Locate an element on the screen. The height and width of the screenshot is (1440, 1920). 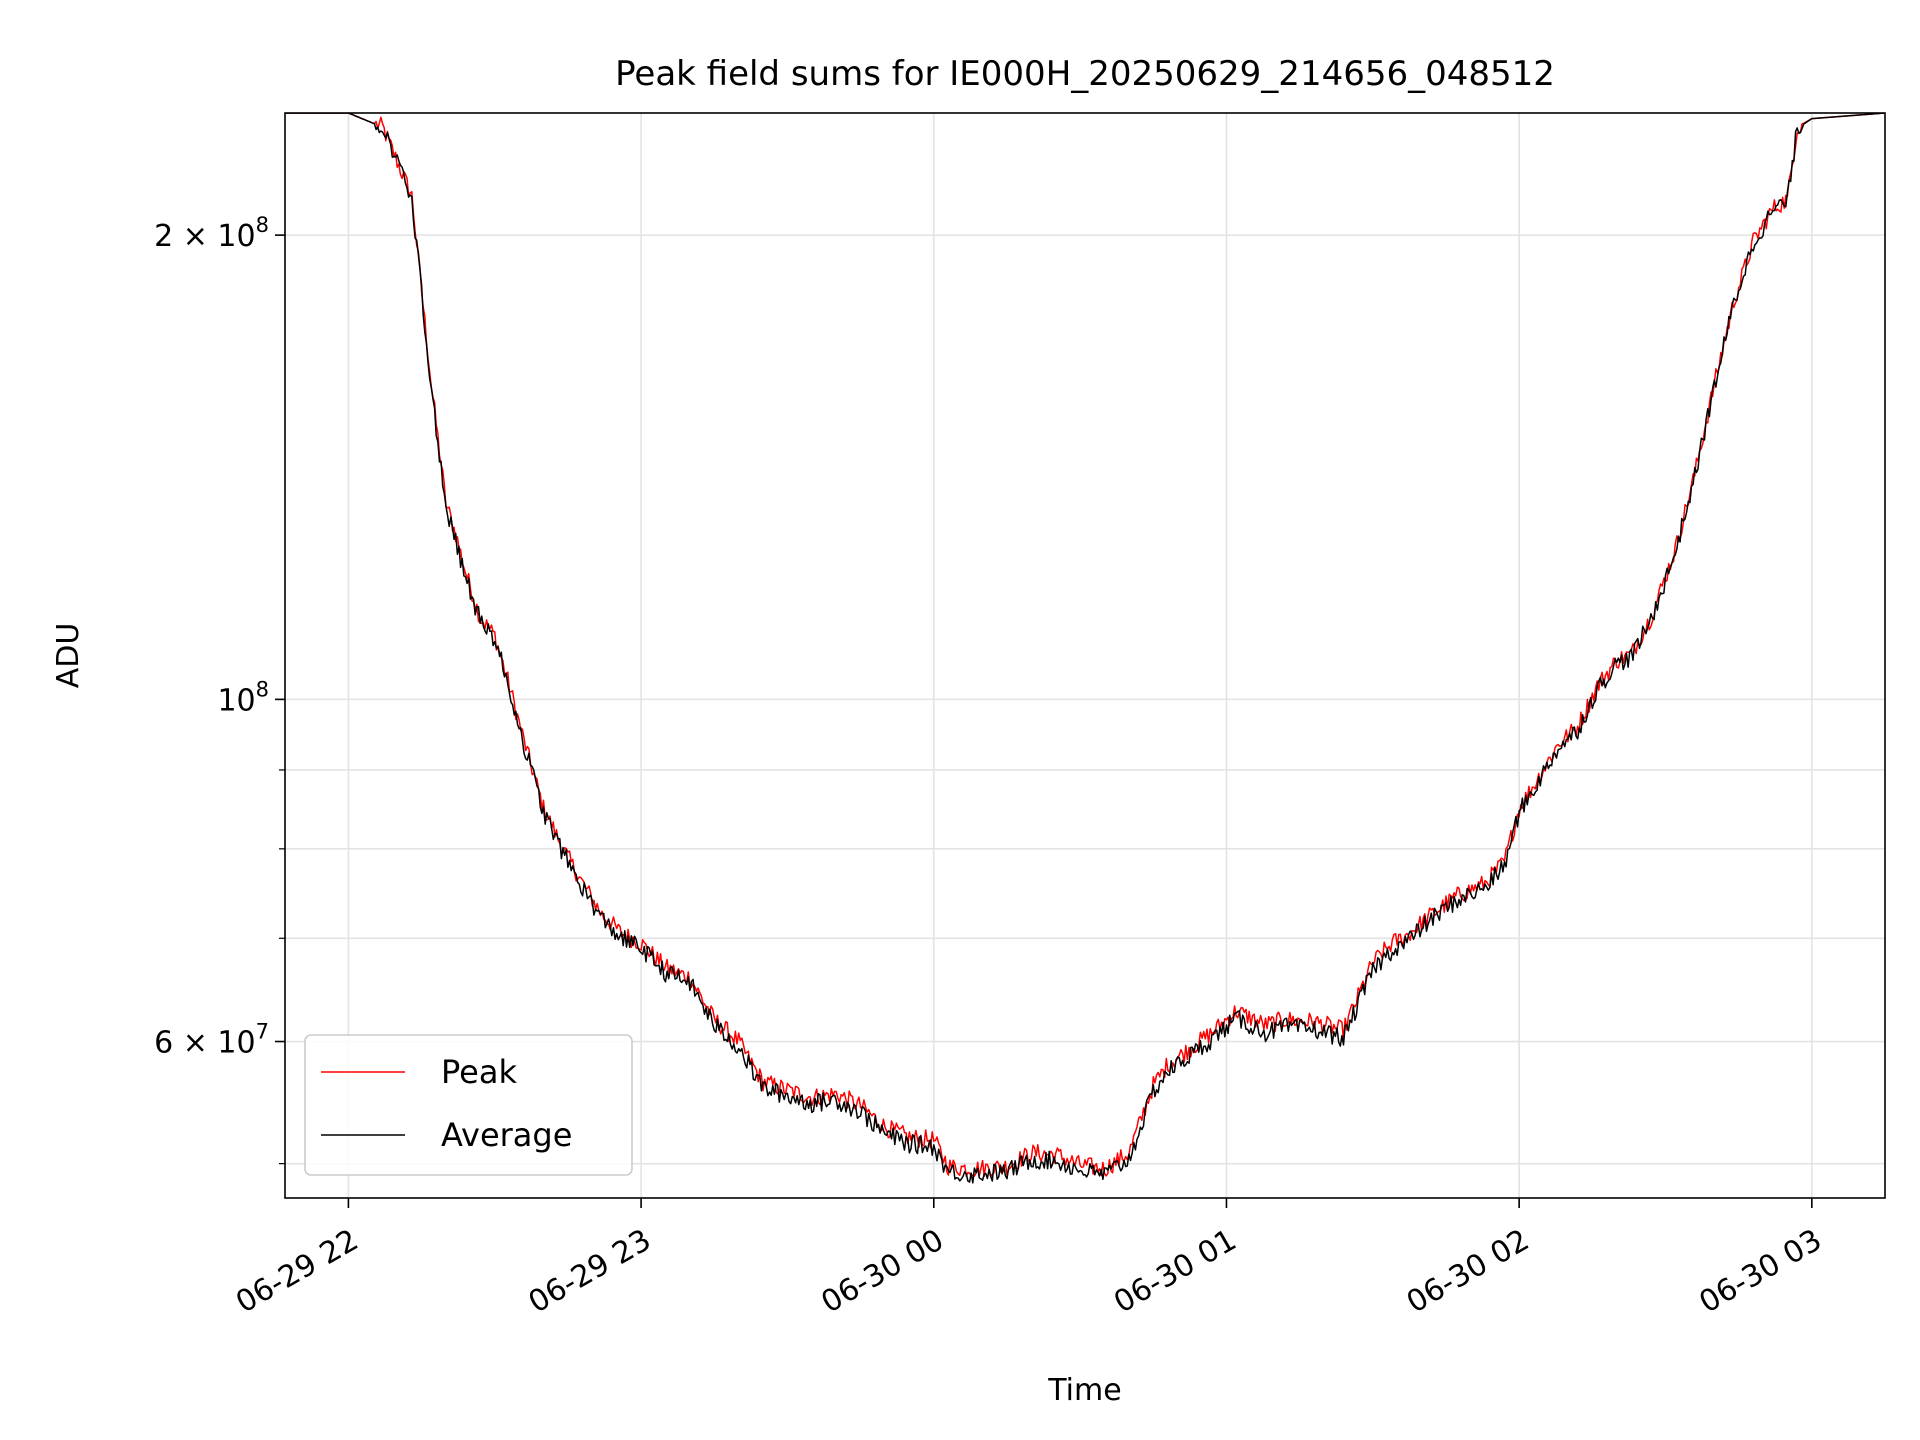
legend-box is located at coordinates (468, 1105).